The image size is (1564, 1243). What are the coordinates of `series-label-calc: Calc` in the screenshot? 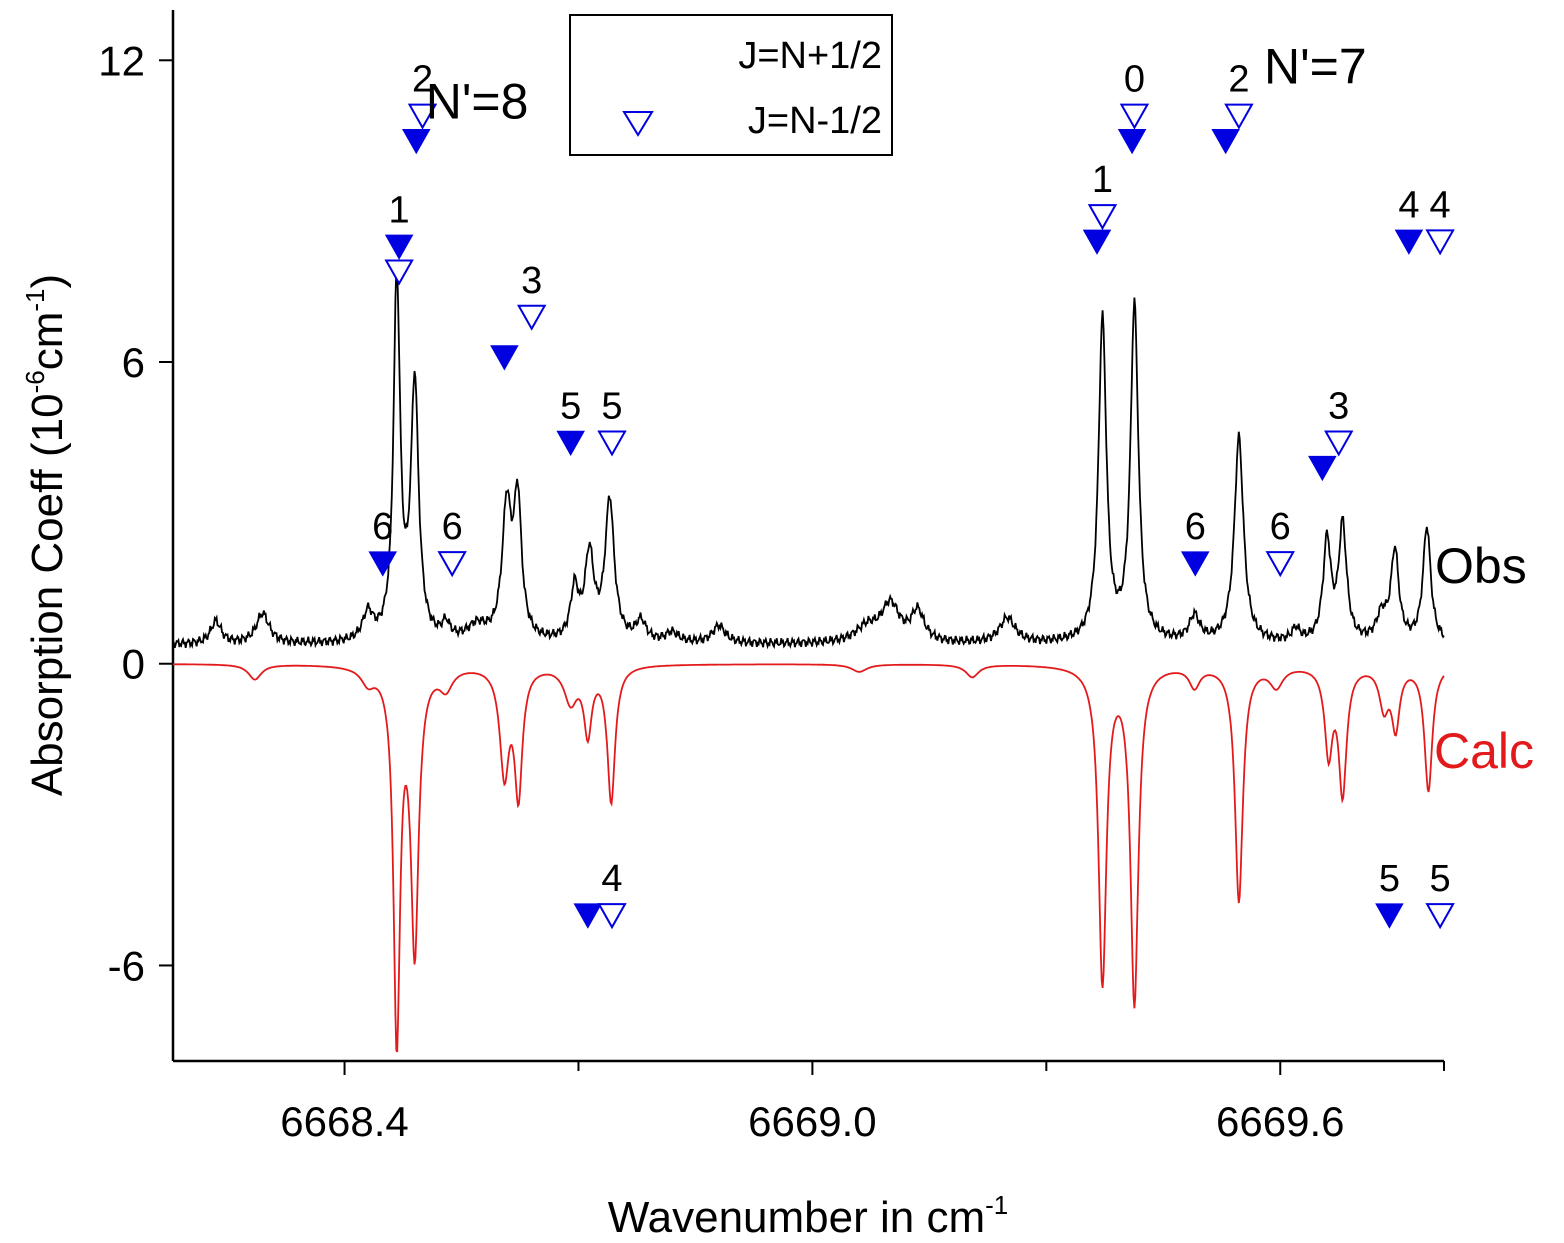 It's located at (1484, 751).